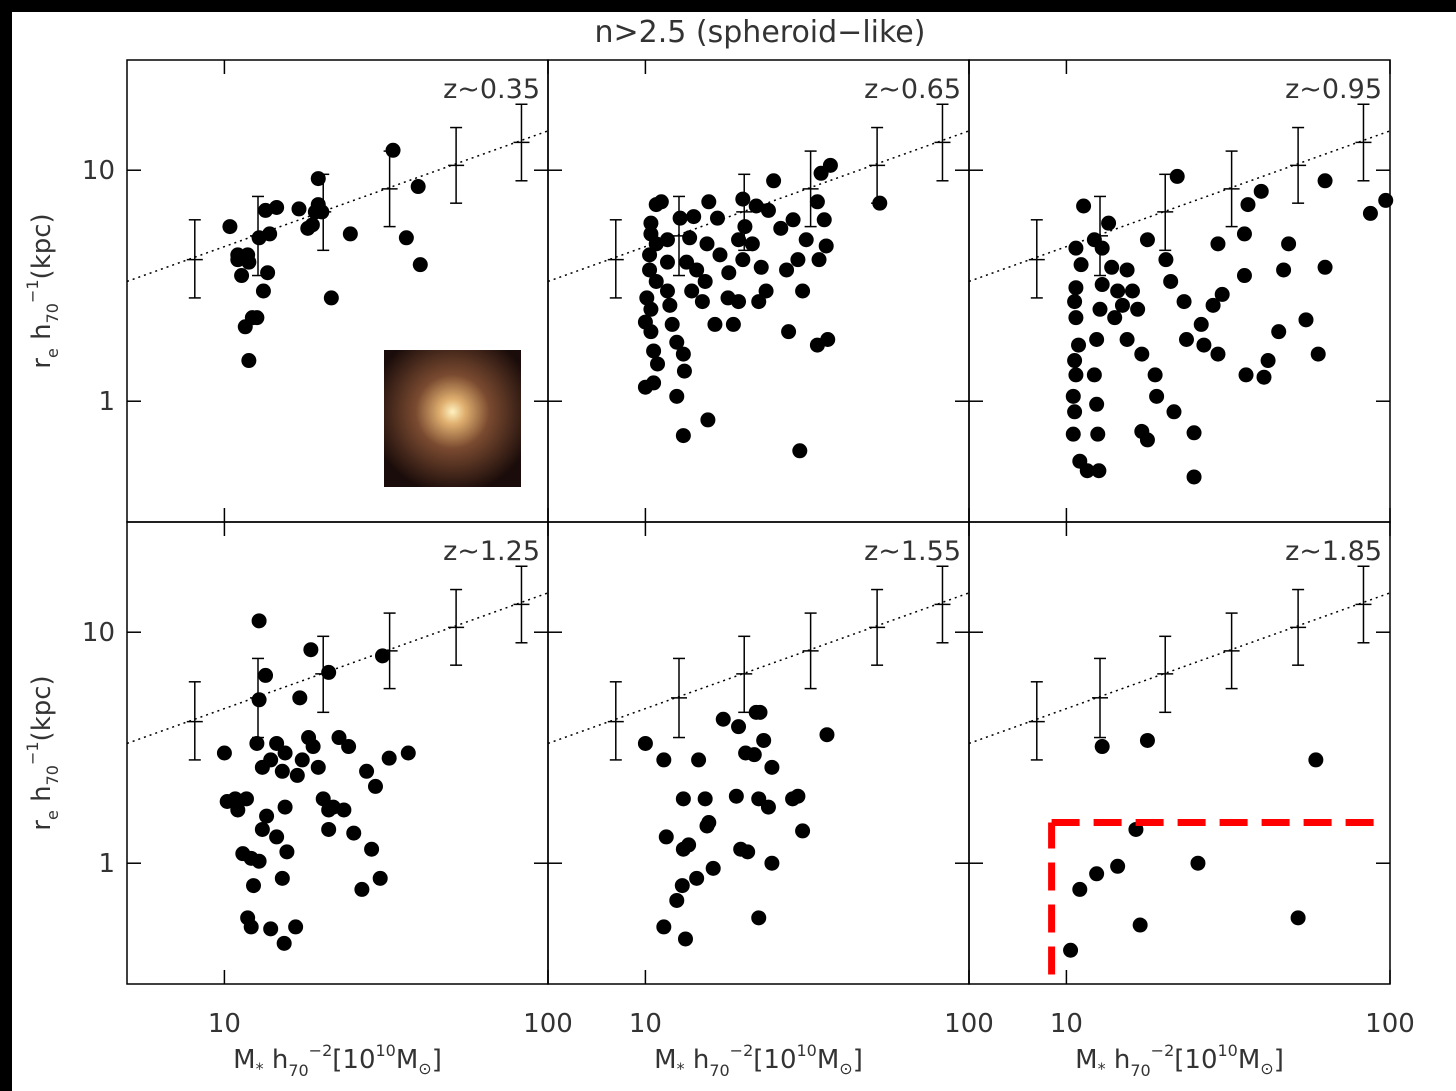  Describe the element at coordinates (858, 1060) in the screenshot. I see `x-label-part: ]` at that location.